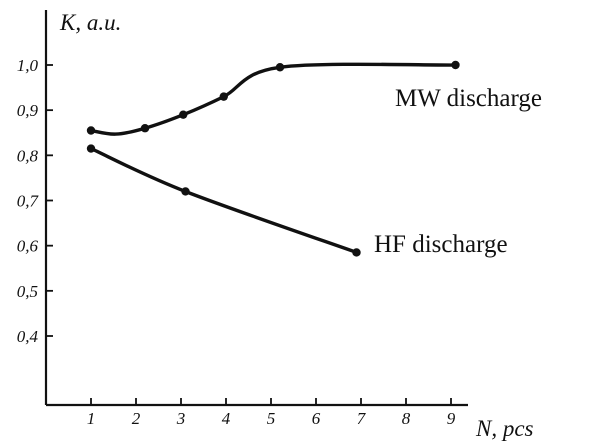 This screenshot has width=593, height=441. What do you see at coordinates (406, 418) in the screenshot?
I see `x-tick-label: 8` at bounding box center [406, 418].